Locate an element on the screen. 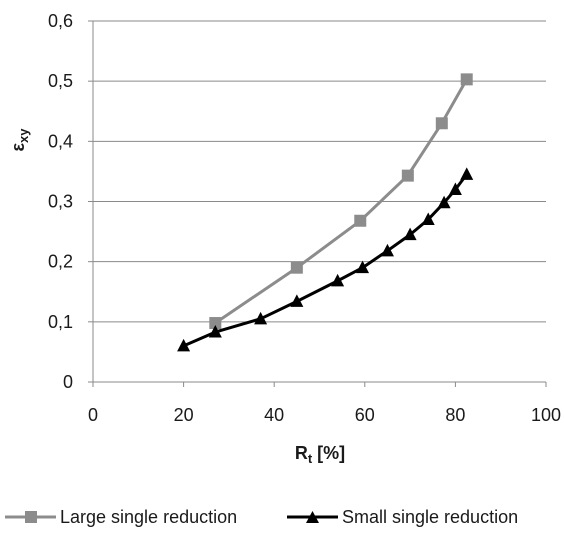 The width and height of the screenshot is (564, 533). x-tick-label: 60 is located at coordinates (365, 415).